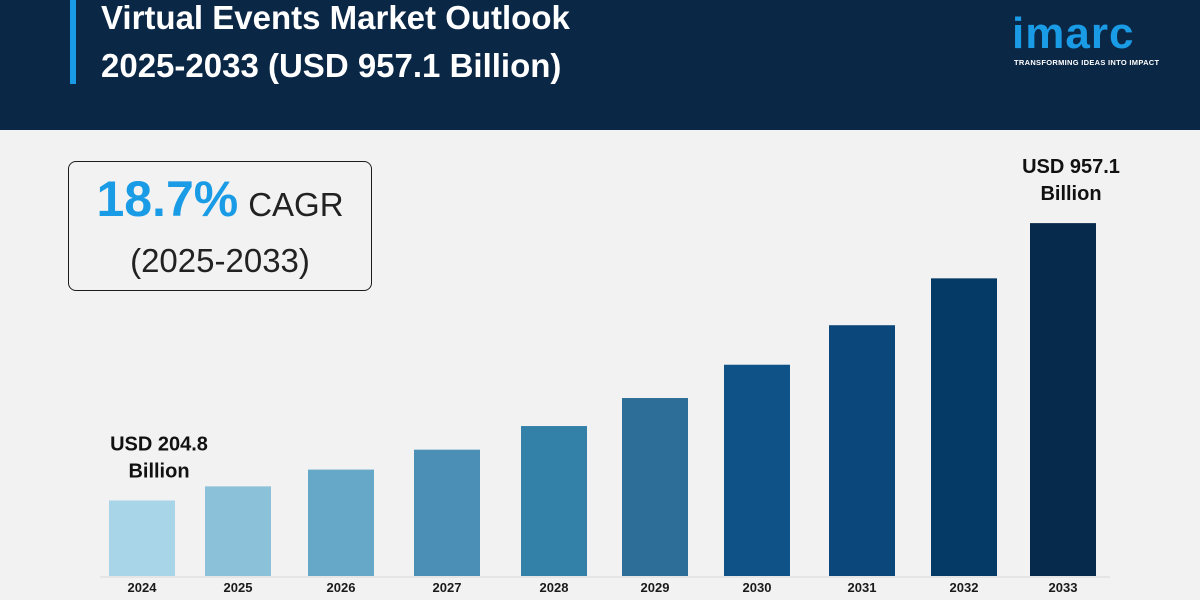  Describe the element at coordinates (655, 587) in the screenshot. I see `x-tick-label-2029: 2029` at that location.